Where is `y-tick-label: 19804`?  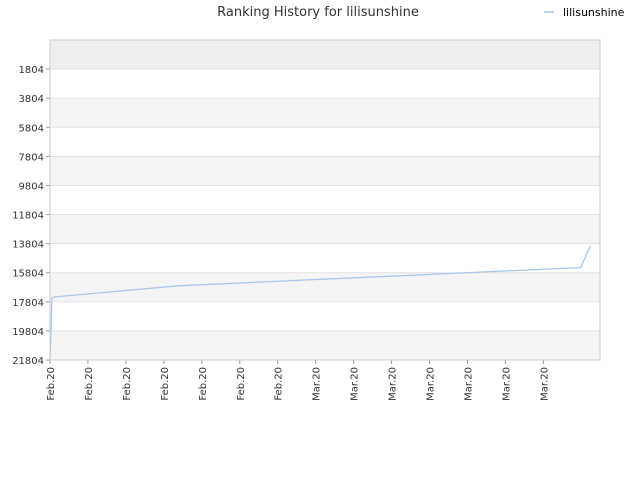
y-tick-label: 19804 is located at coordinates (28, 332).